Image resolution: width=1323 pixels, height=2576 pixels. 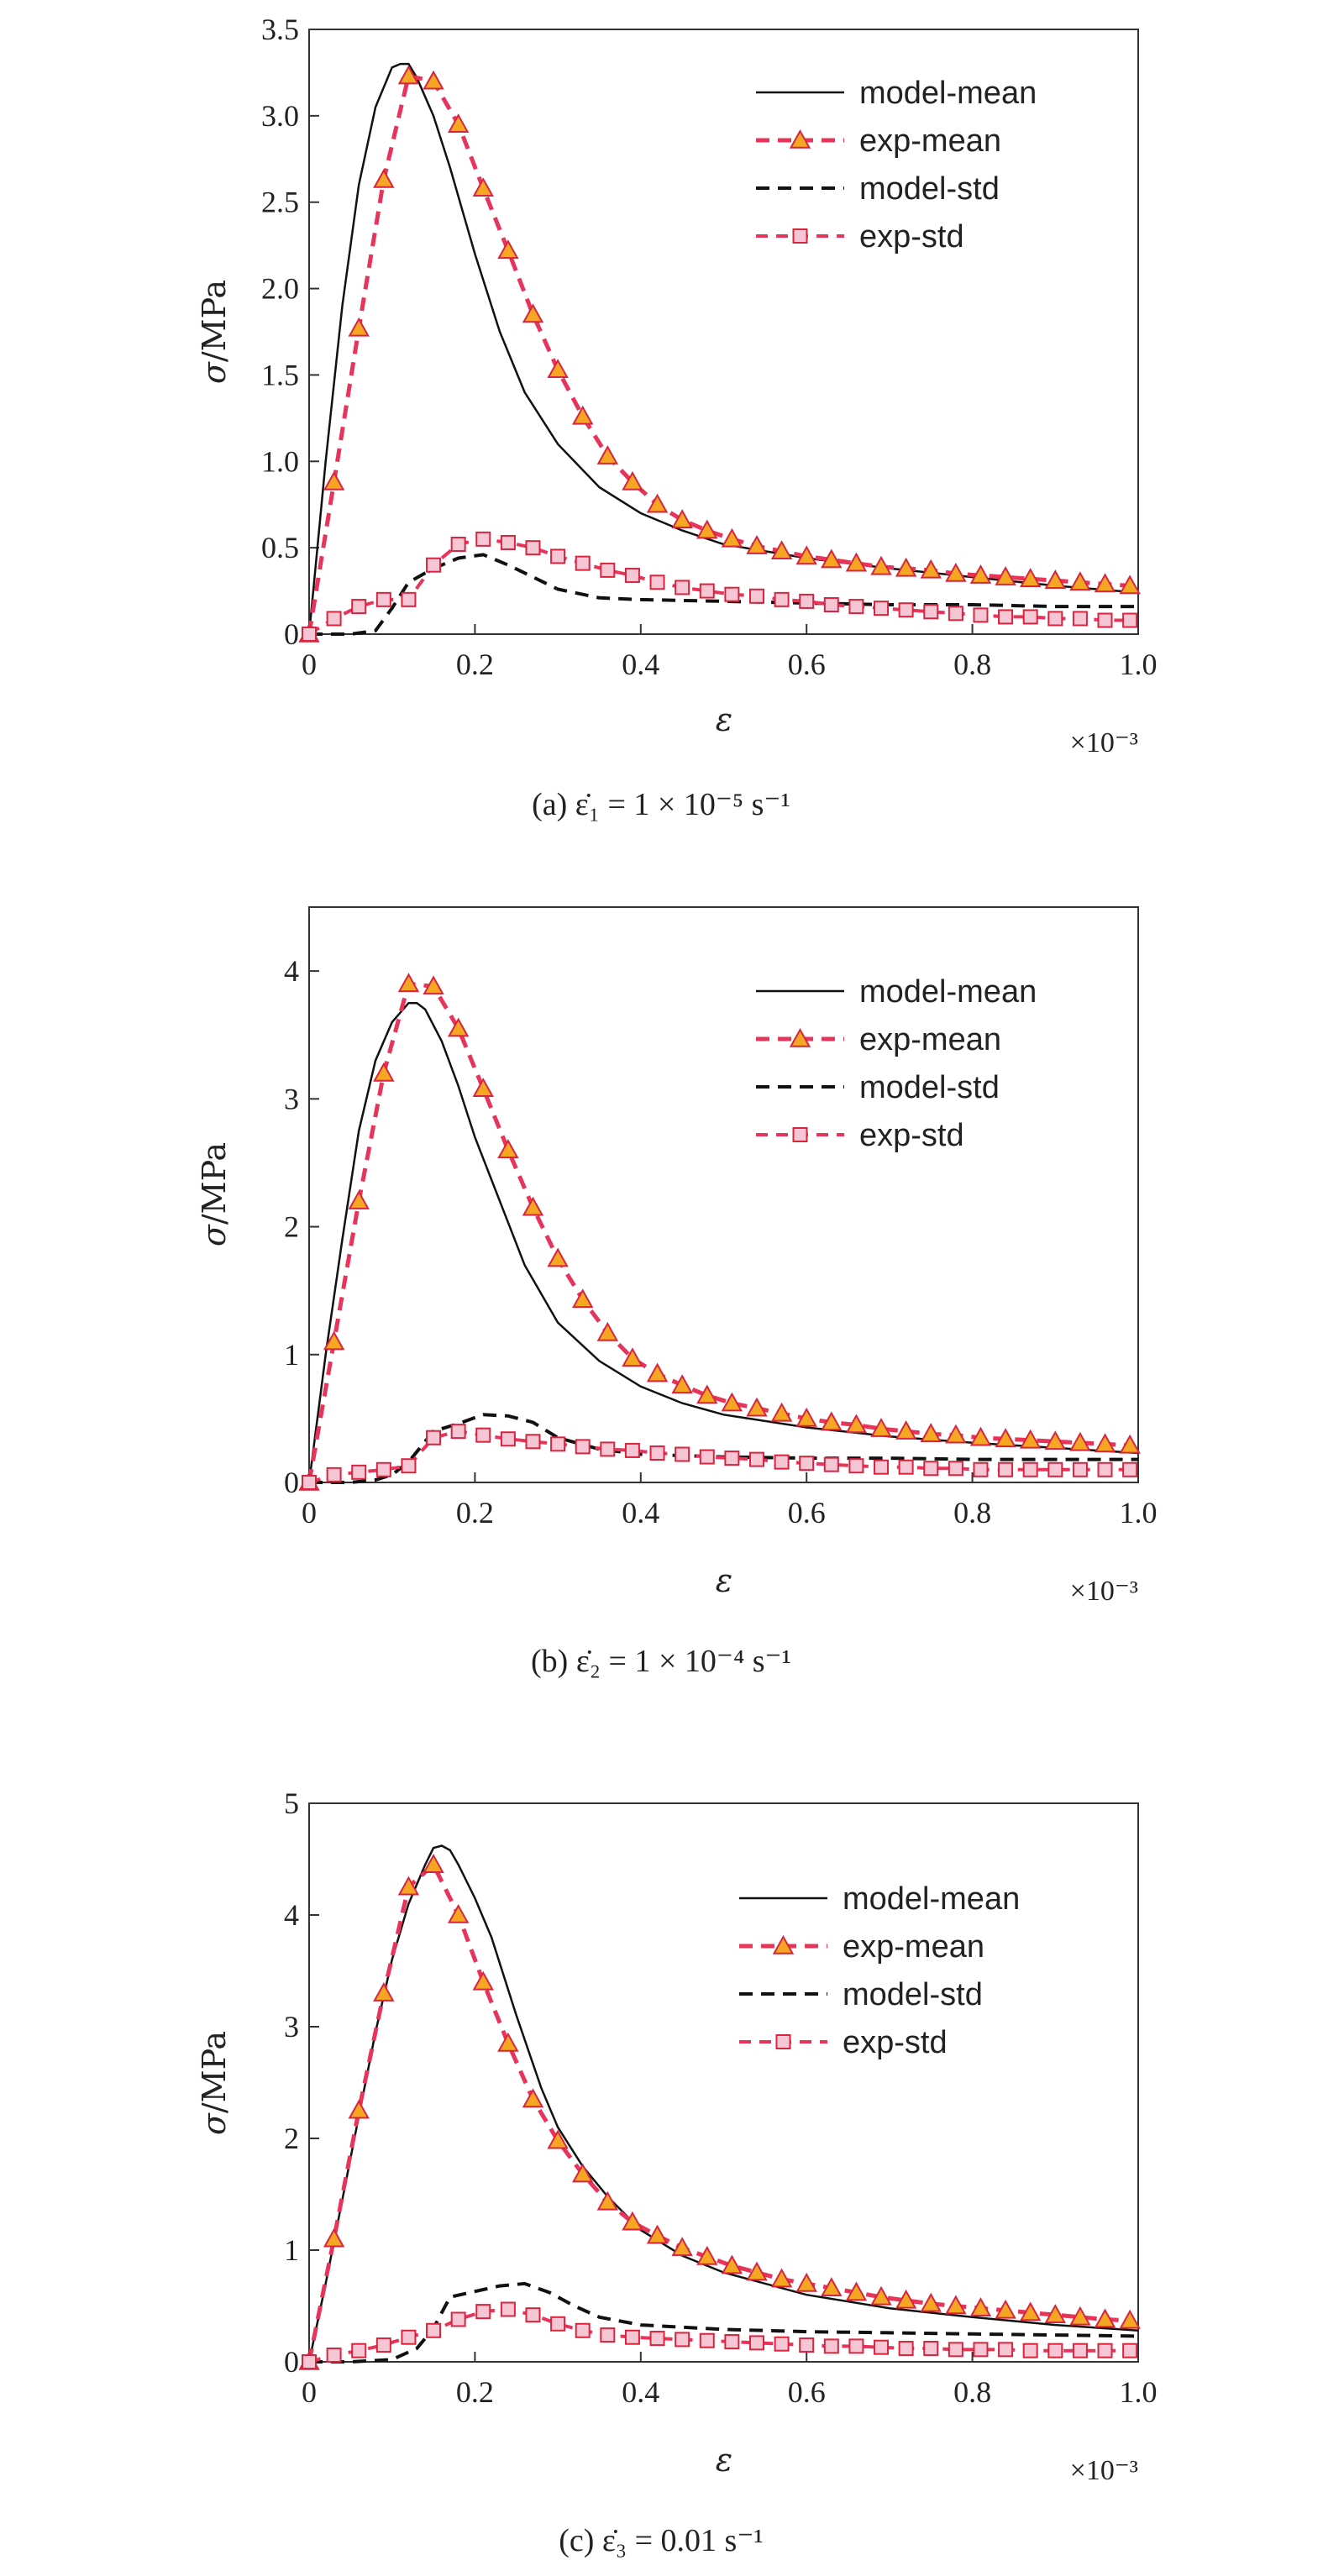 I want to click on legend-item: model-mean, so click(x=896, y=93).